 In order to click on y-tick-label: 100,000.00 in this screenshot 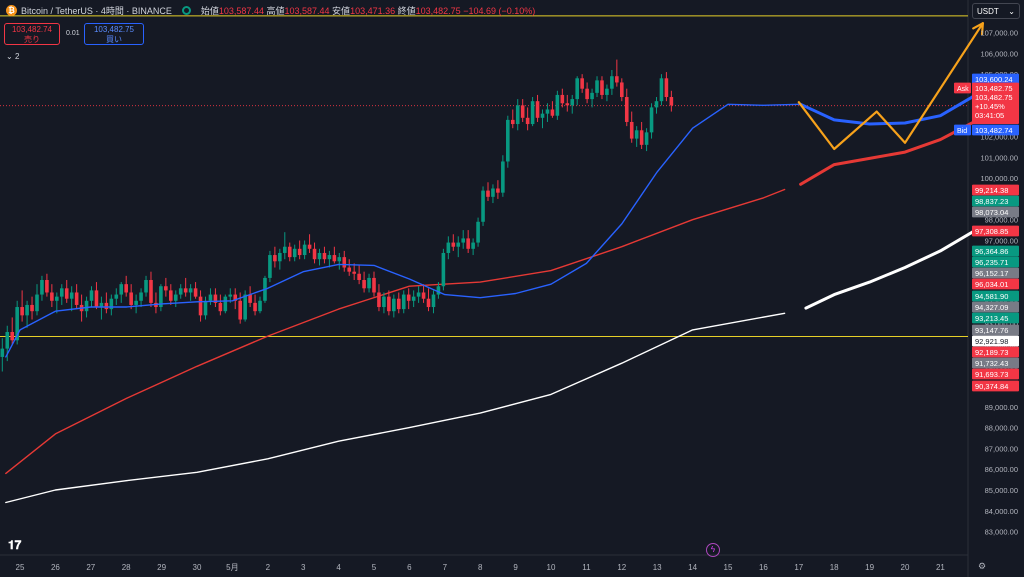, I will do `click(999, 178)`.